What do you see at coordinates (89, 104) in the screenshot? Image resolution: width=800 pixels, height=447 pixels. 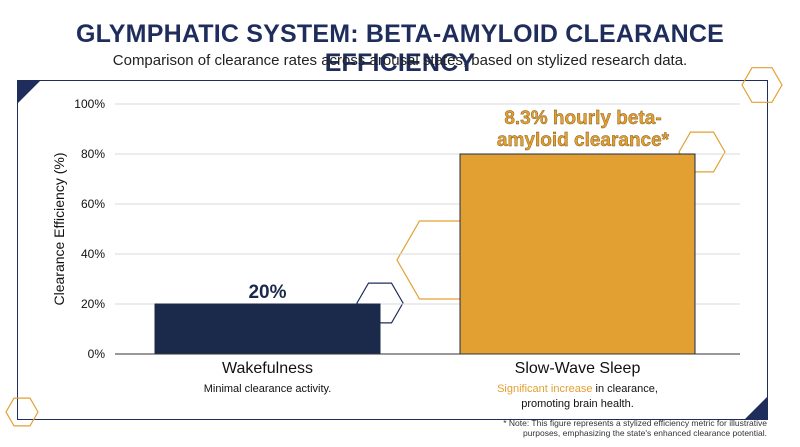 I see `y-tick-label: 100%` at bounding box center [89, 104].